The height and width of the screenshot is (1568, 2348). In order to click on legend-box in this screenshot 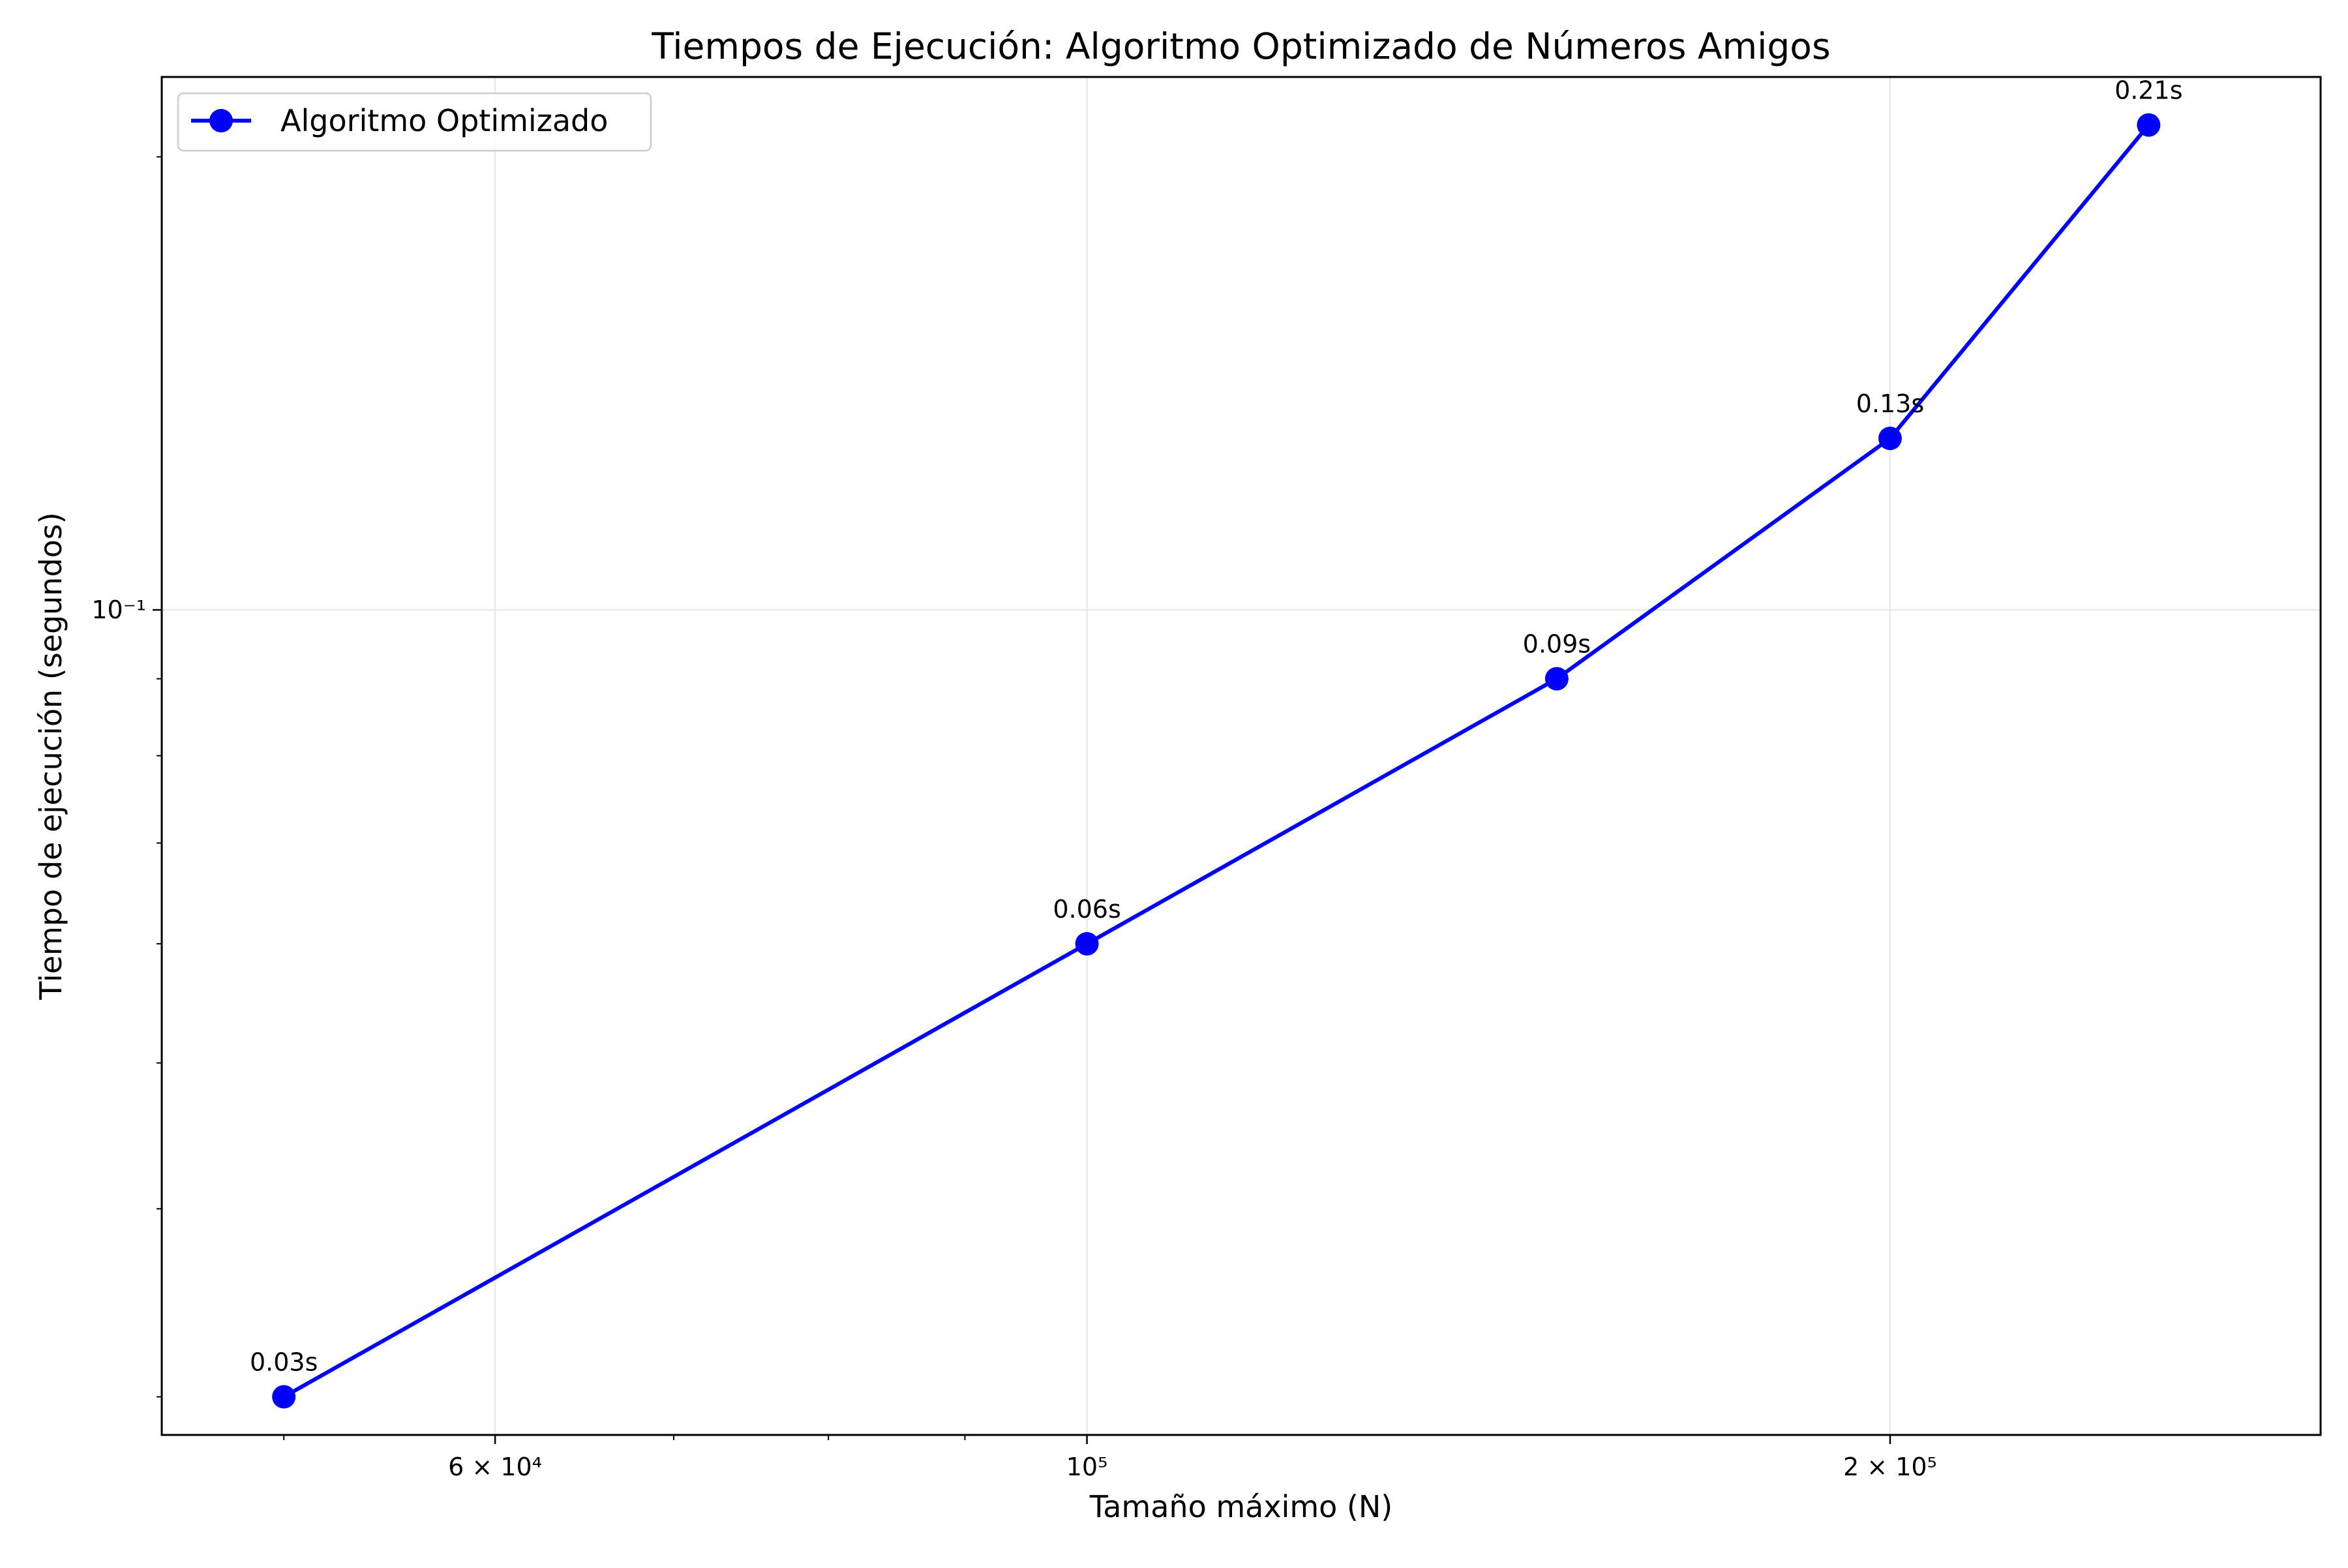, I will do `click(415, 122)`.